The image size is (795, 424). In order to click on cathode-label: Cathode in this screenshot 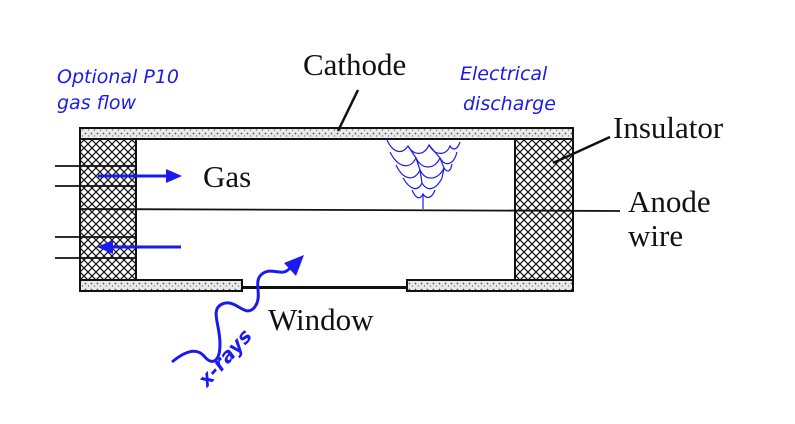, I will do `click(354, 64)`.